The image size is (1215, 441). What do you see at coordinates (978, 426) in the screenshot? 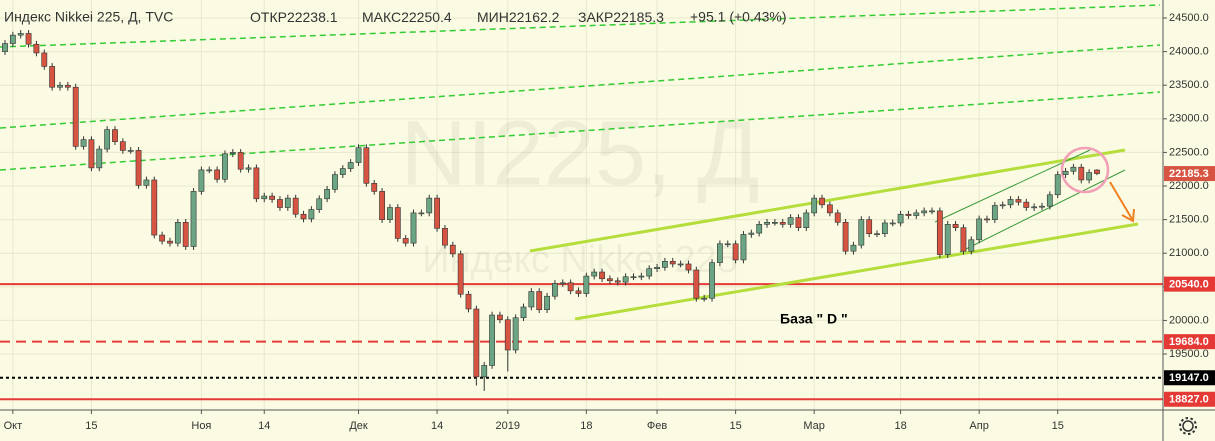
I see `x-tick-label: Апр` at bounding box center [978, 426].